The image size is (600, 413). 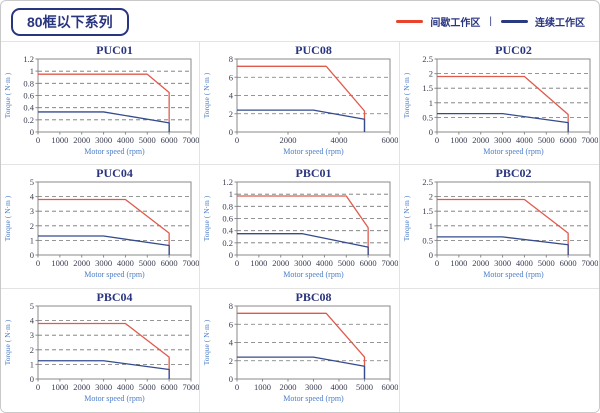 What do you see at coordinates (32, 306) in the screenshot?
I see `y-tick-label: 5` at bounding box center [32, 306].